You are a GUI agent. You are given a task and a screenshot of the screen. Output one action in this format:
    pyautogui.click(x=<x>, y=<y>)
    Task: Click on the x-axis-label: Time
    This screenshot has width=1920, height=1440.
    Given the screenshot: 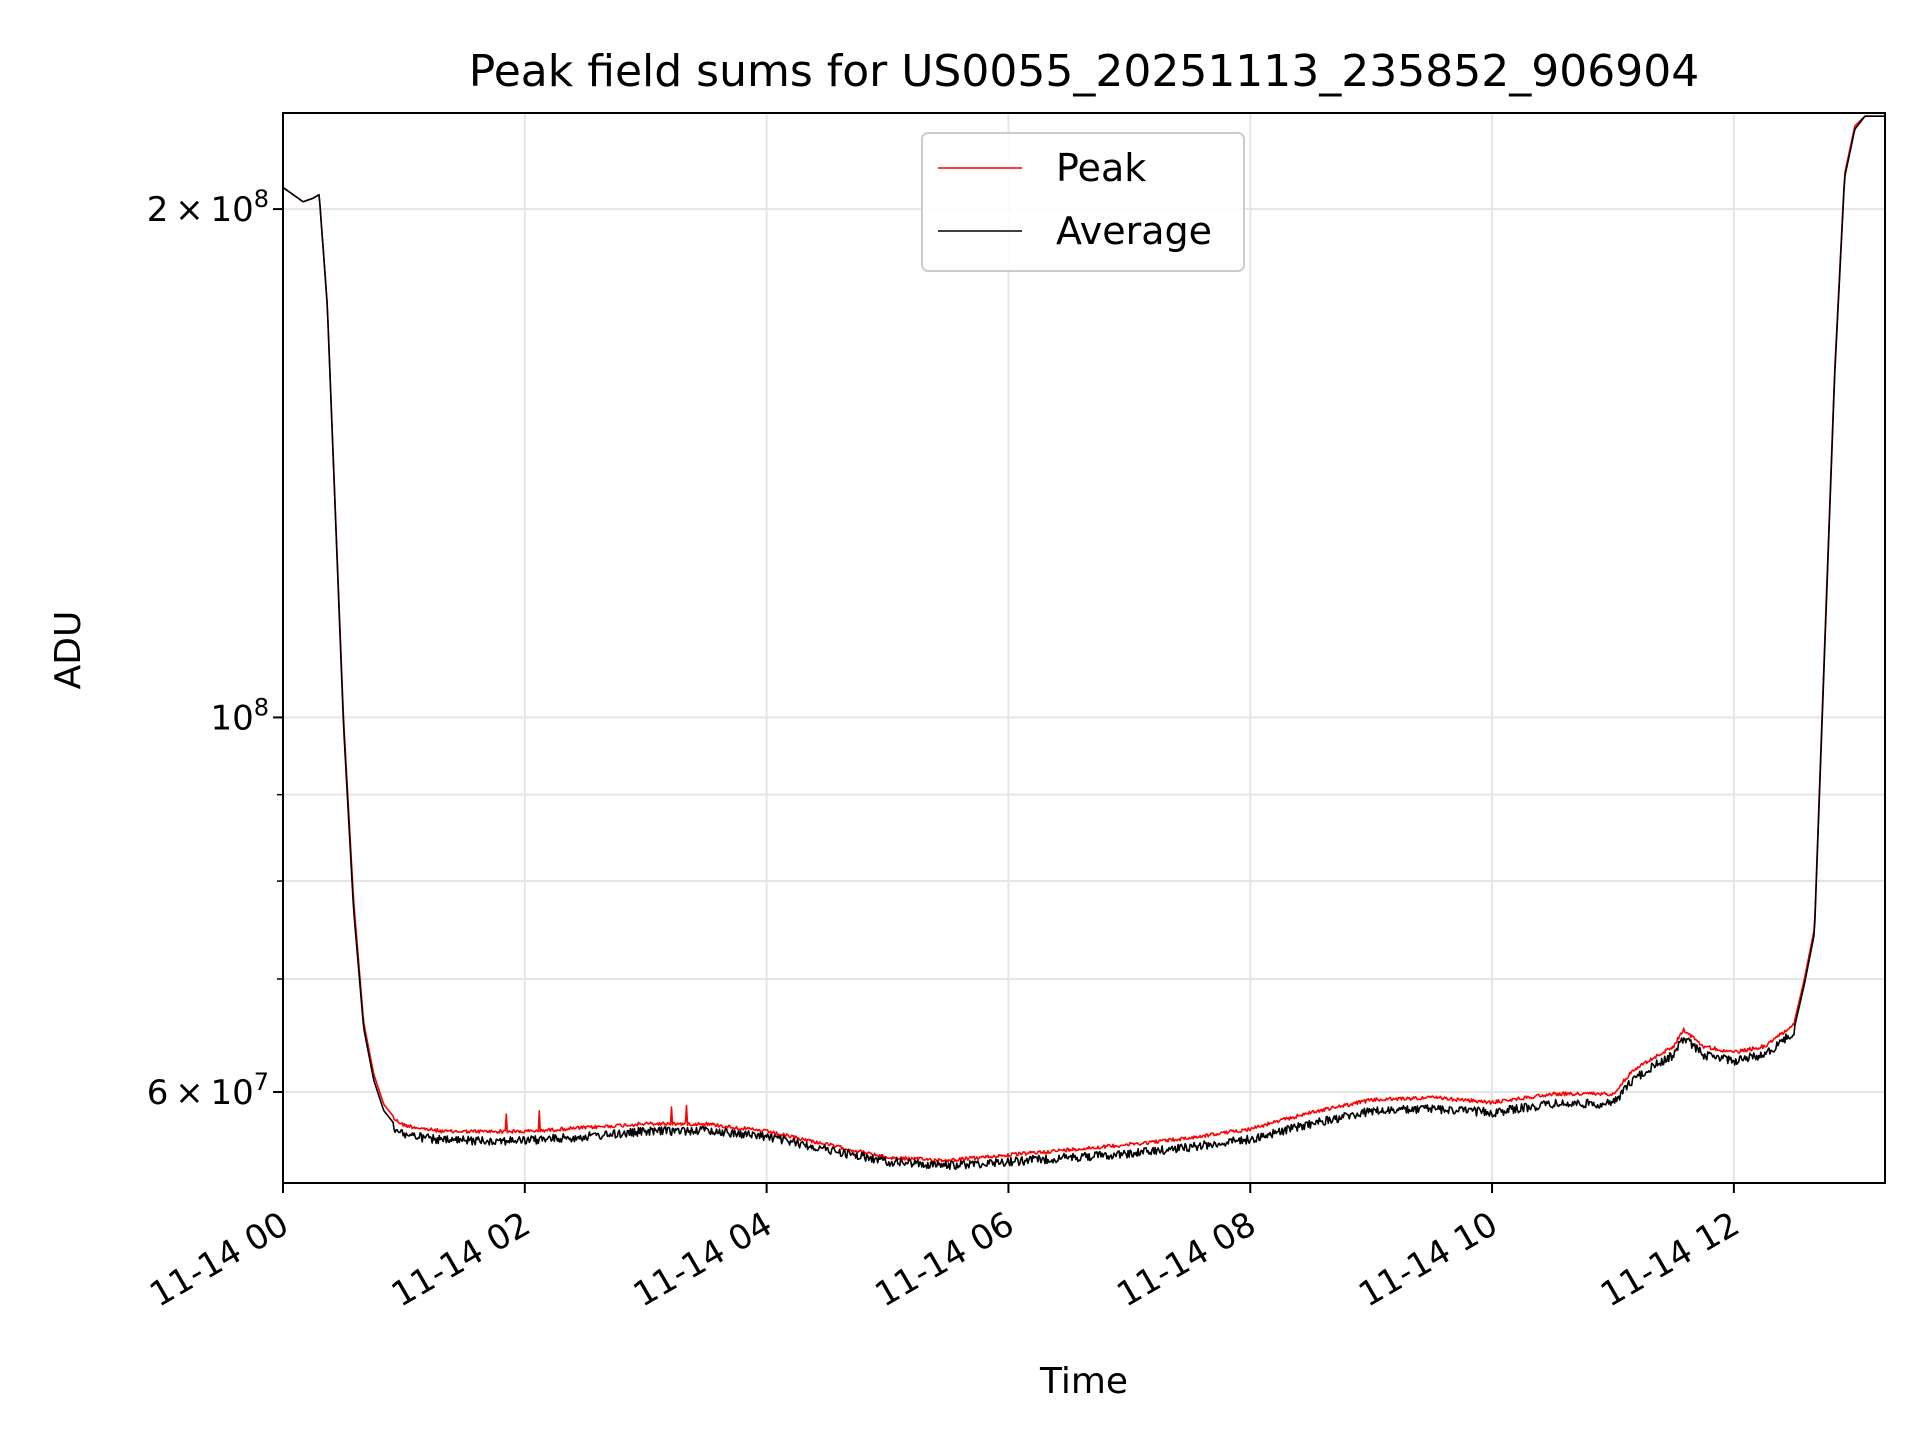 What is the action you would take?
    pyautogui.click(x=1083, y=1381)
    